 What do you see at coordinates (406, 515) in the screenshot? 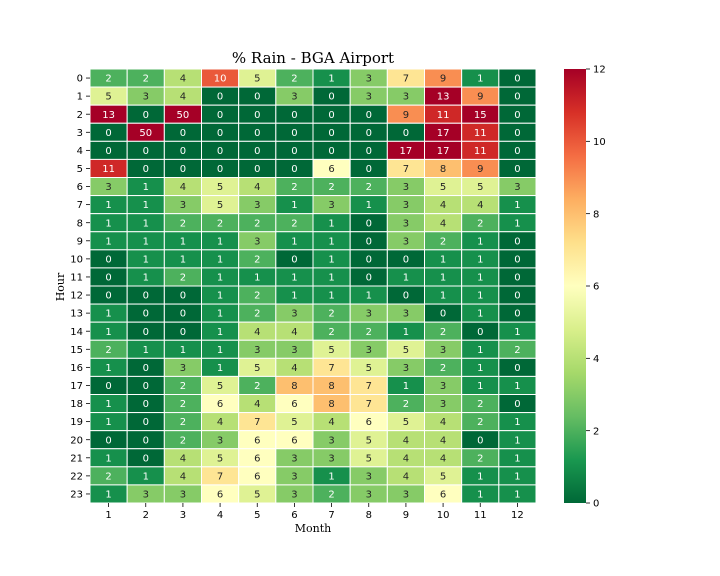
I see `x-tick-label: 9` at bounding box center [406, 515].